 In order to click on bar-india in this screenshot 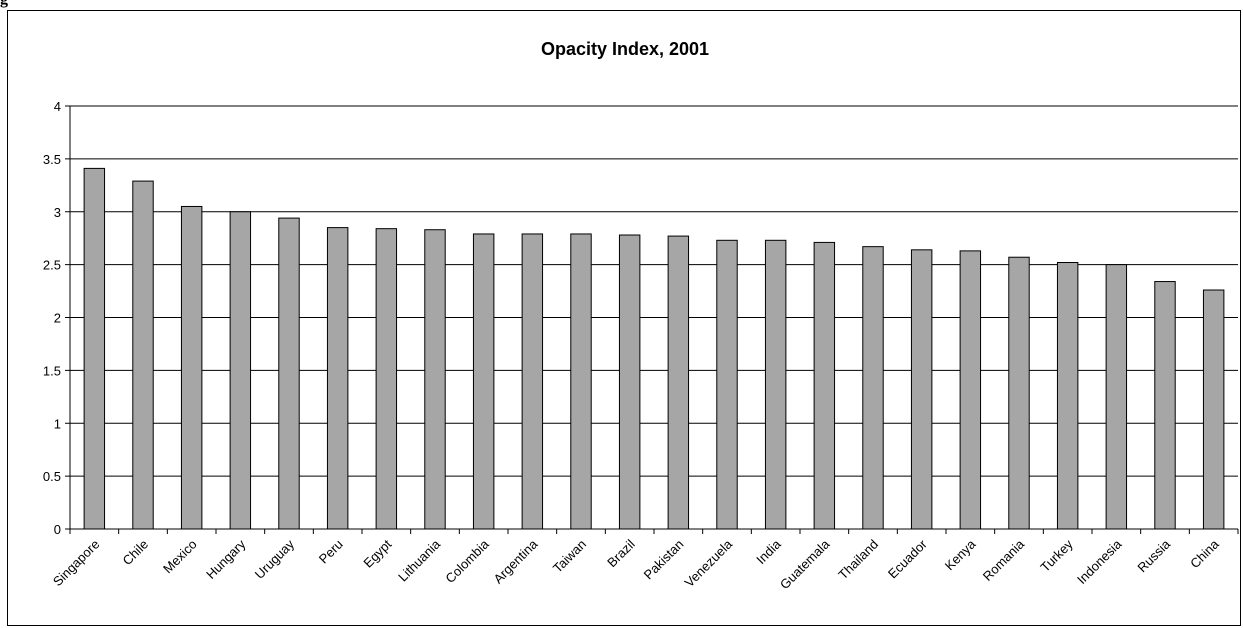, I will do `click(775, 384)`.